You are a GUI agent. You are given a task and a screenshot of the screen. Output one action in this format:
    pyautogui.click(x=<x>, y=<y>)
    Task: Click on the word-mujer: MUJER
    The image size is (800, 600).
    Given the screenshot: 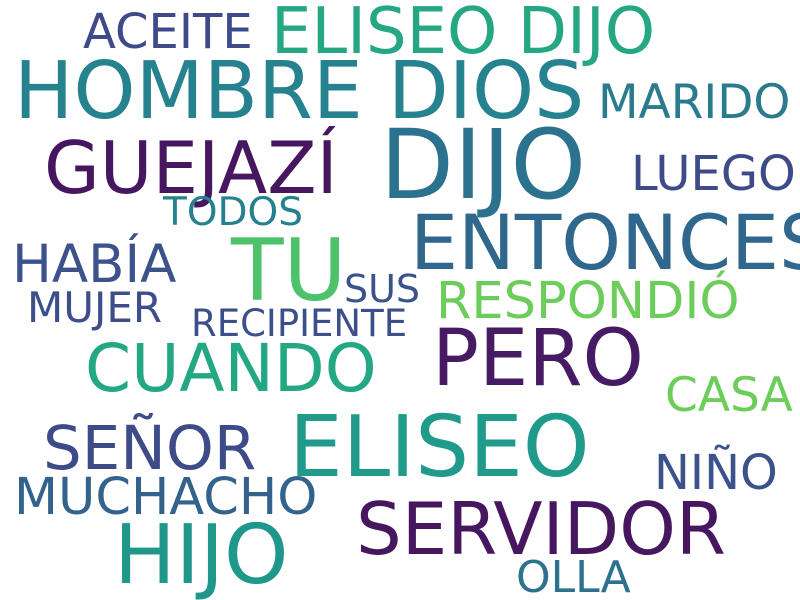 What is the action you would take?
    pyautogui.click(x=95, y=307)
    